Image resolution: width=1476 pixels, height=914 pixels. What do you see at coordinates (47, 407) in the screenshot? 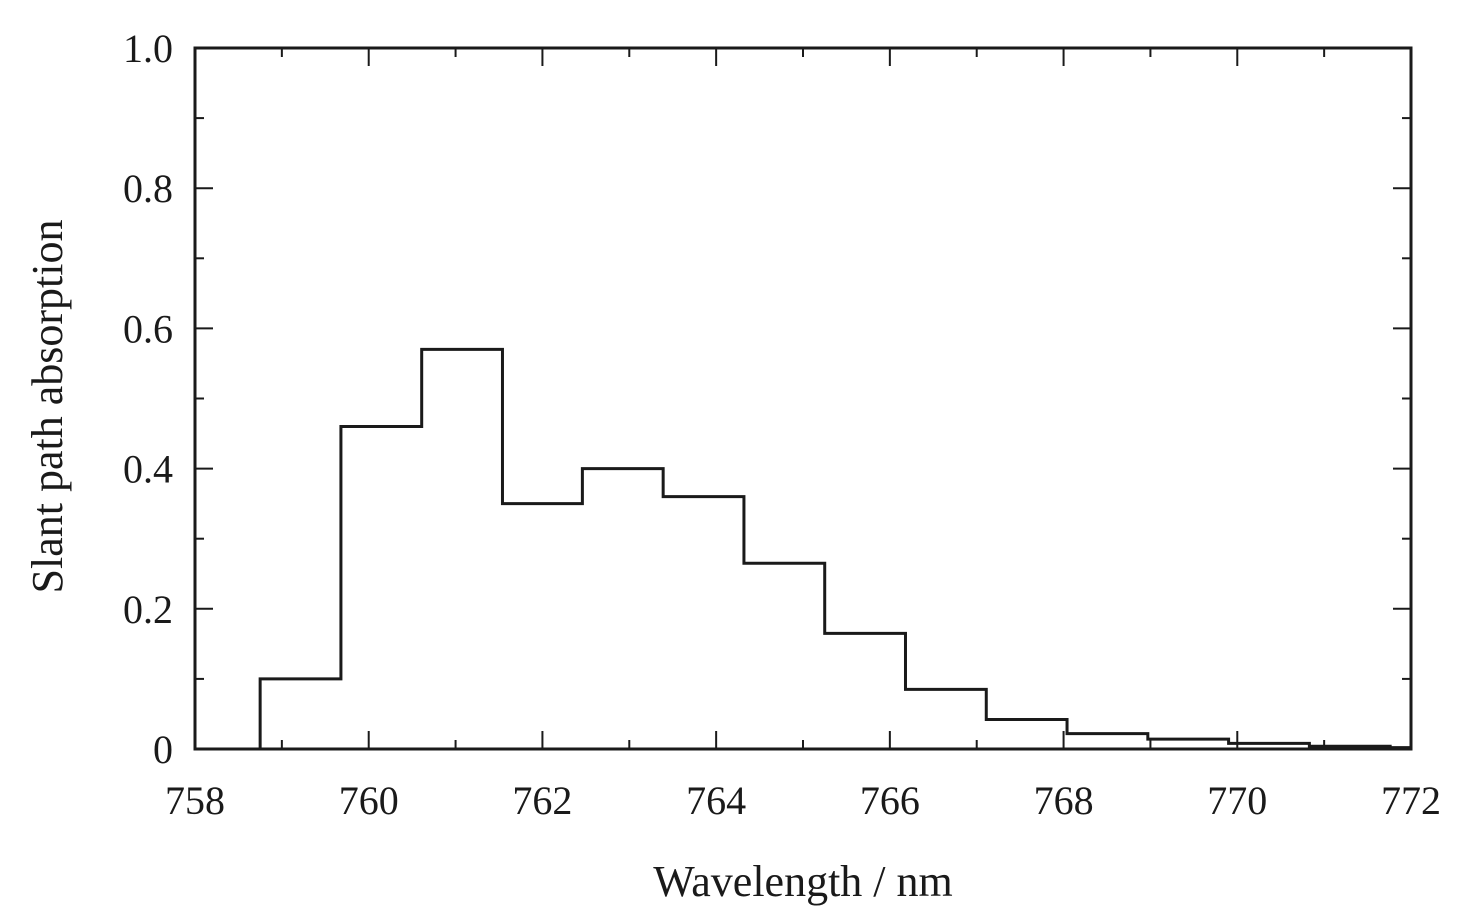
I see `y-axis-title: Slant path absorption` at bounding box center [47, 407].